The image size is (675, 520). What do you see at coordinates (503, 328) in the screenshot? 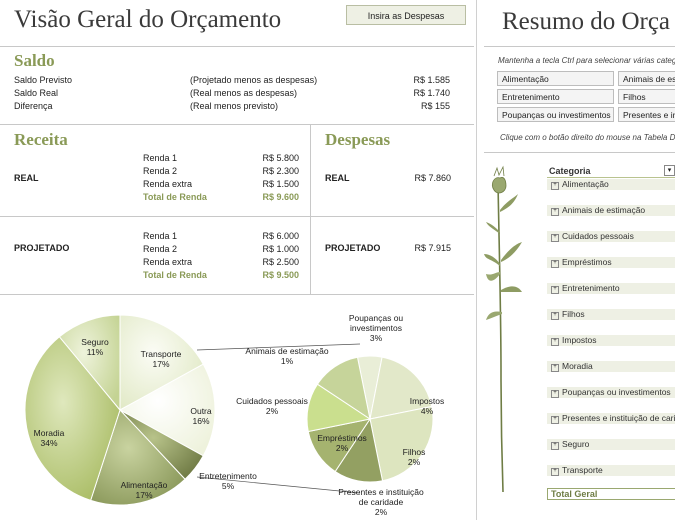
I see `plant-illustration` at bounding box center [503, 328].